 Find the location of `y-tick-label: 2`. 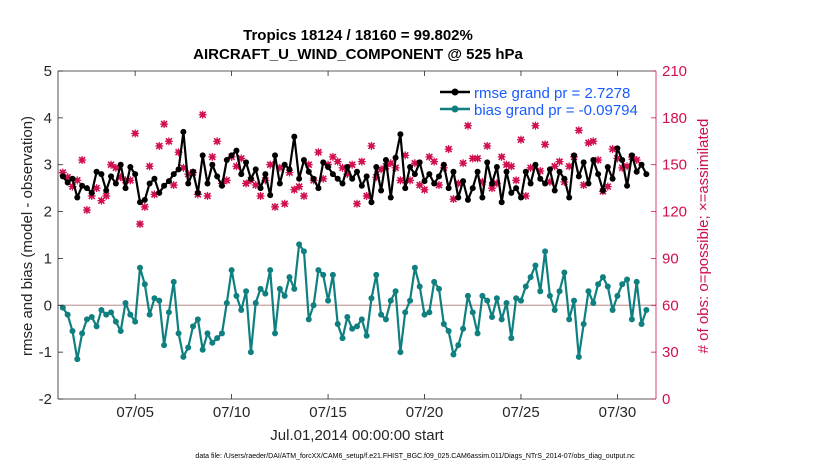

y-tick-label: 2 is located at coordinates (48, 212).